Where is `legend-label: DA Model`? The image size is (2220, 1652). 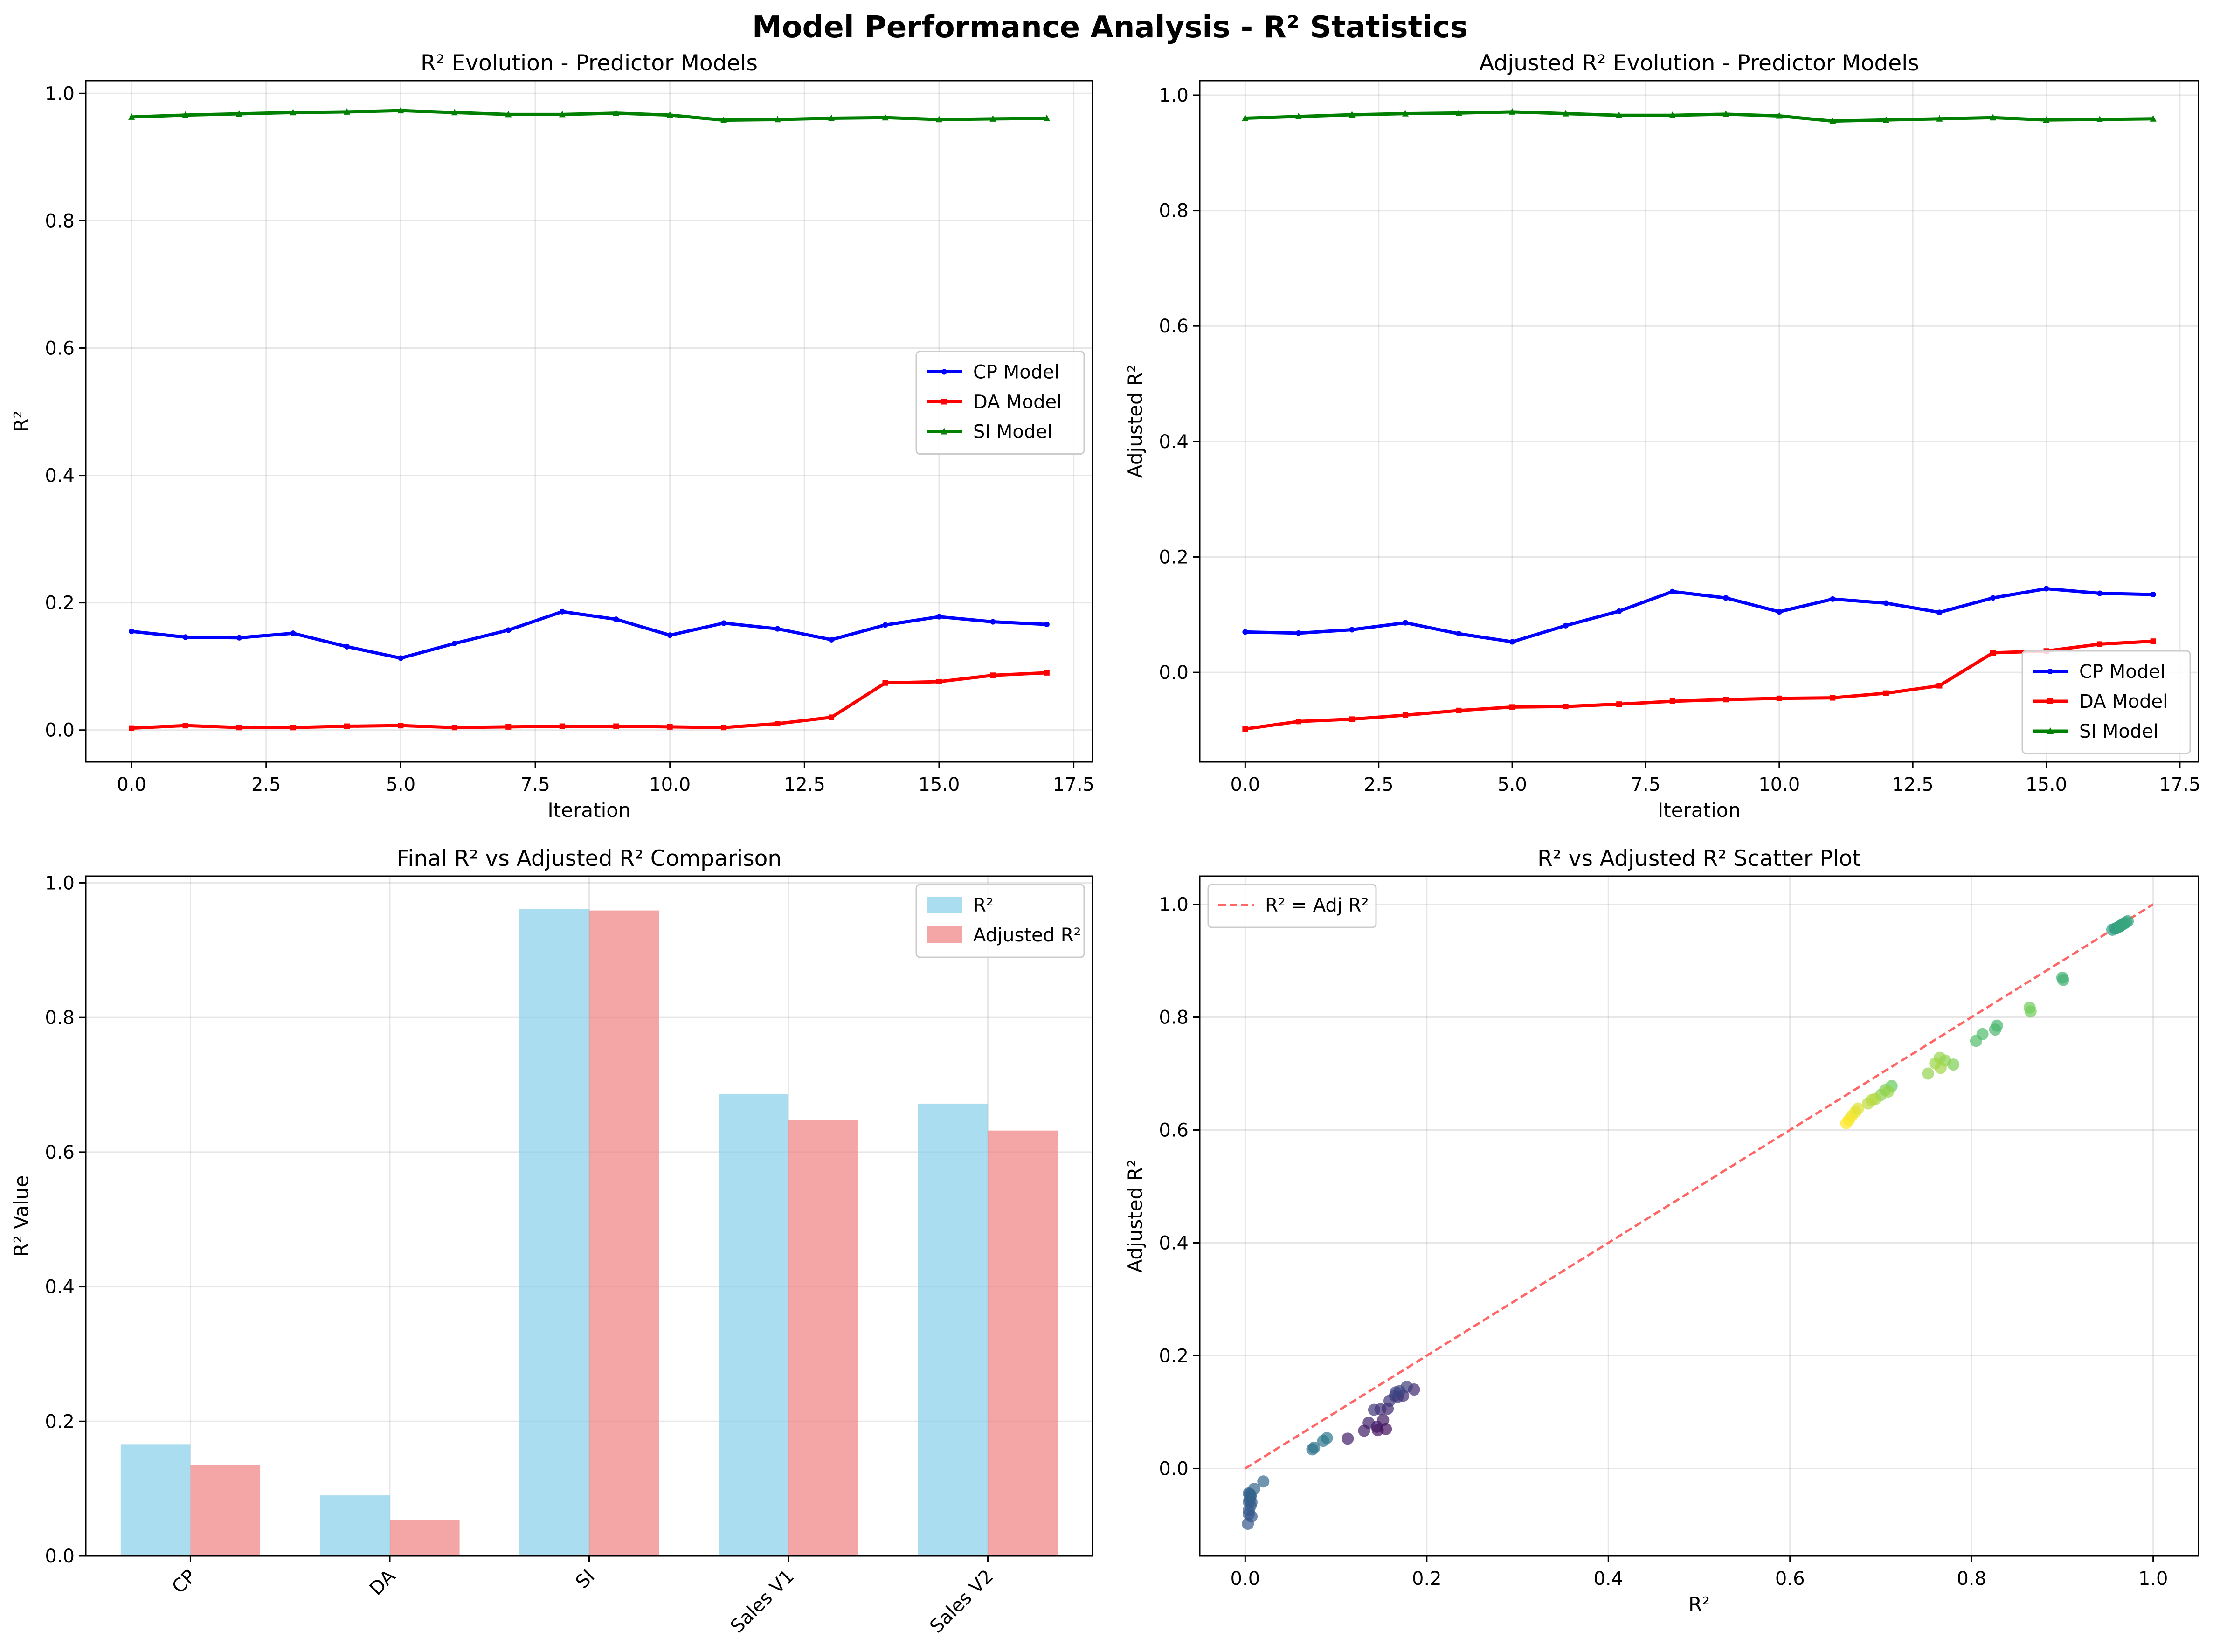
legend-label: DA Model is located at coordinates (2123, 701).